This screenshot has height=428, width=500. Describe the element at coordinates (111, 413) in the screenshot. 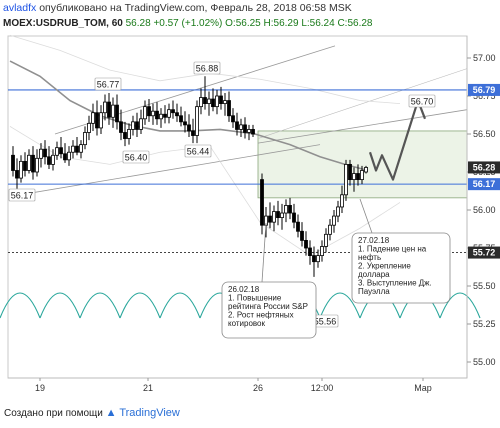

I see `tradingview-logo-icon: ▲` at that location.